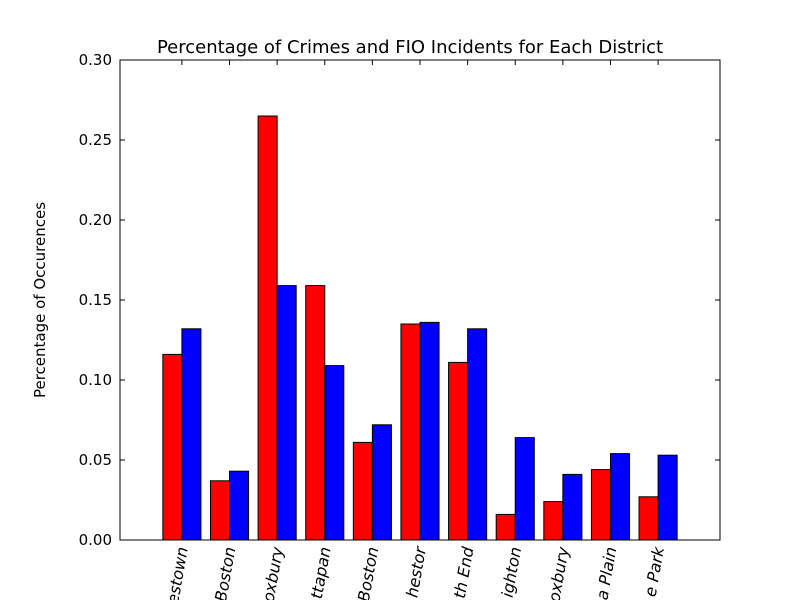 The image size is (800, 600). I want to click on x-category-label: th End, so click(464, 572).